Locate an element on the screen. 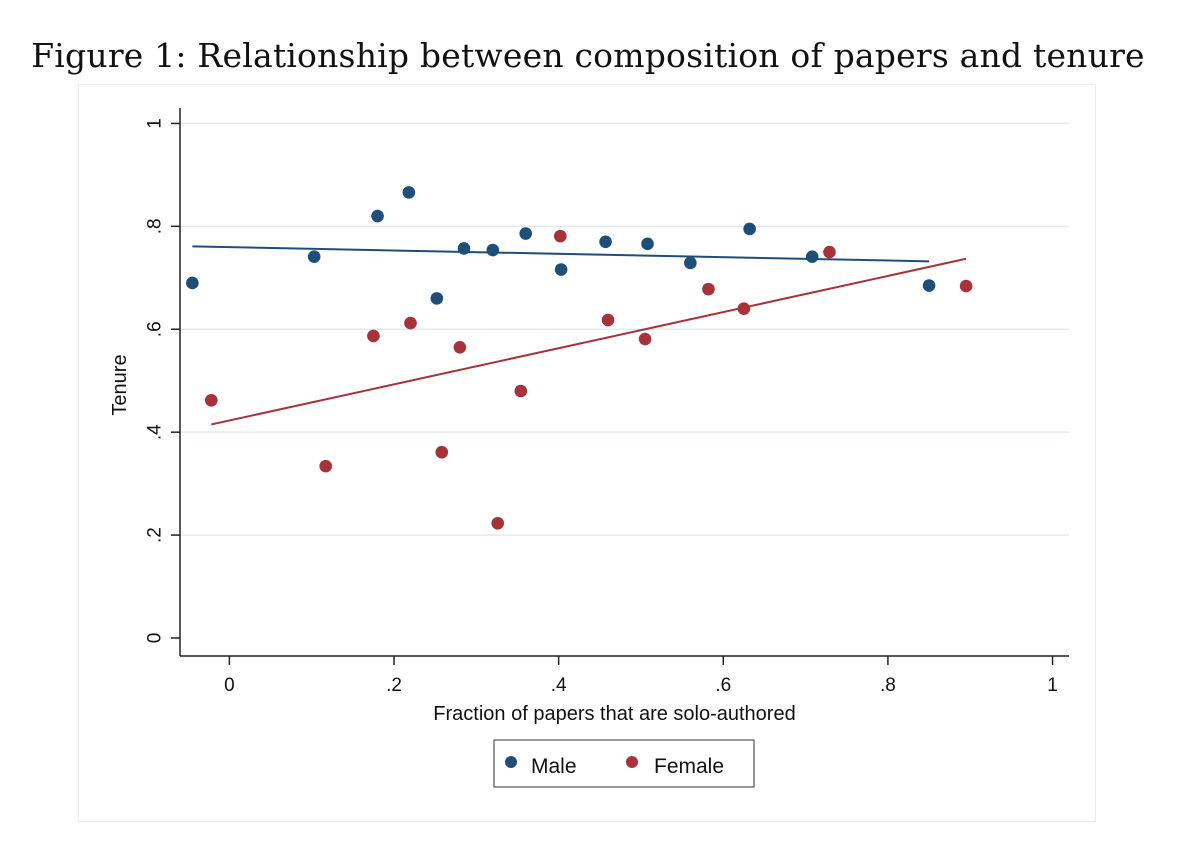 The width and height of the screenshot is (1200, 845). x-tick-label-4: .8 is located at coordinates (888, 685).